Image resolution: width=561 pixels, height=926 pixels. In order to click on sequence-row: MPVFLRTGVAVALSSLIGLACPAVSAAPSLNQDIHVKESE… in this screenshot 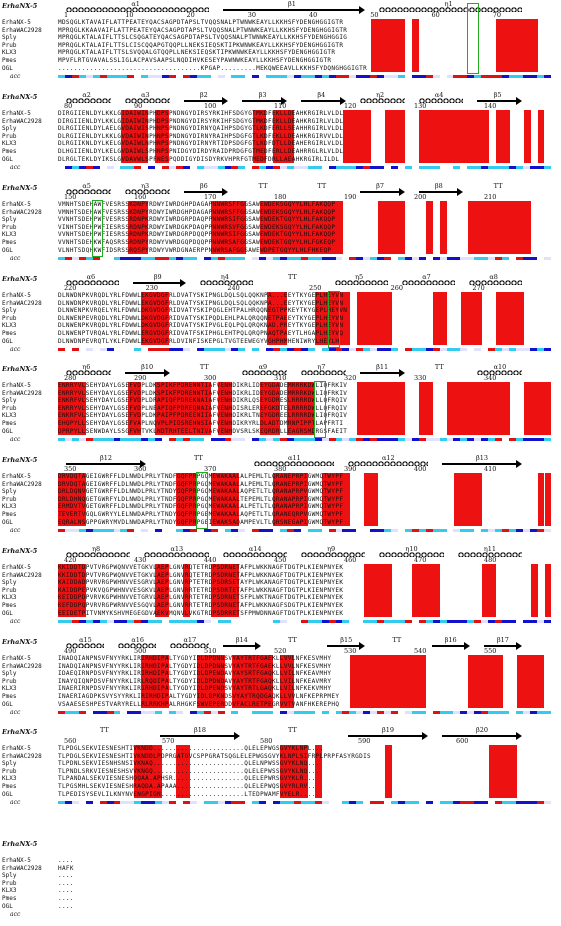, I will do `click(195, 60)`.